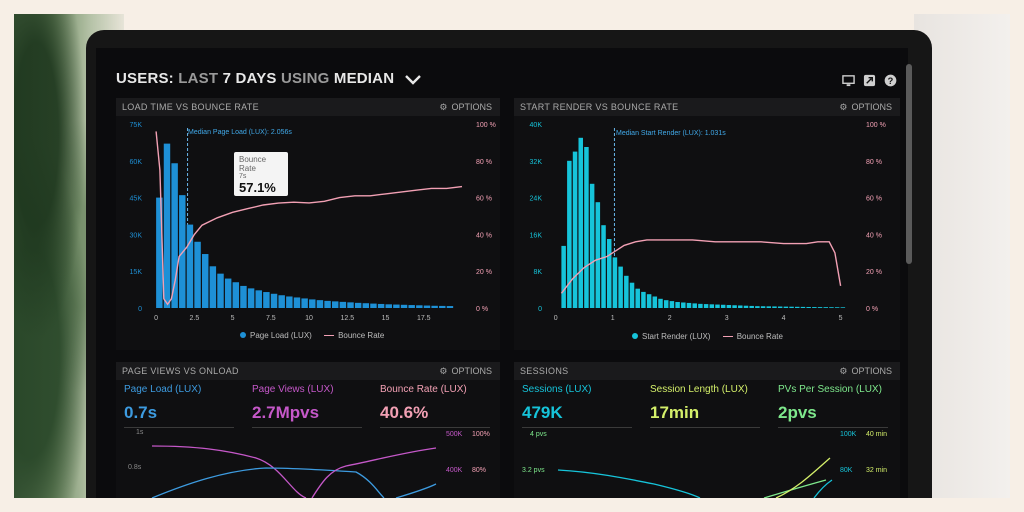  I want to click on stat-label: Session Length (LUX), so click(699, 389).